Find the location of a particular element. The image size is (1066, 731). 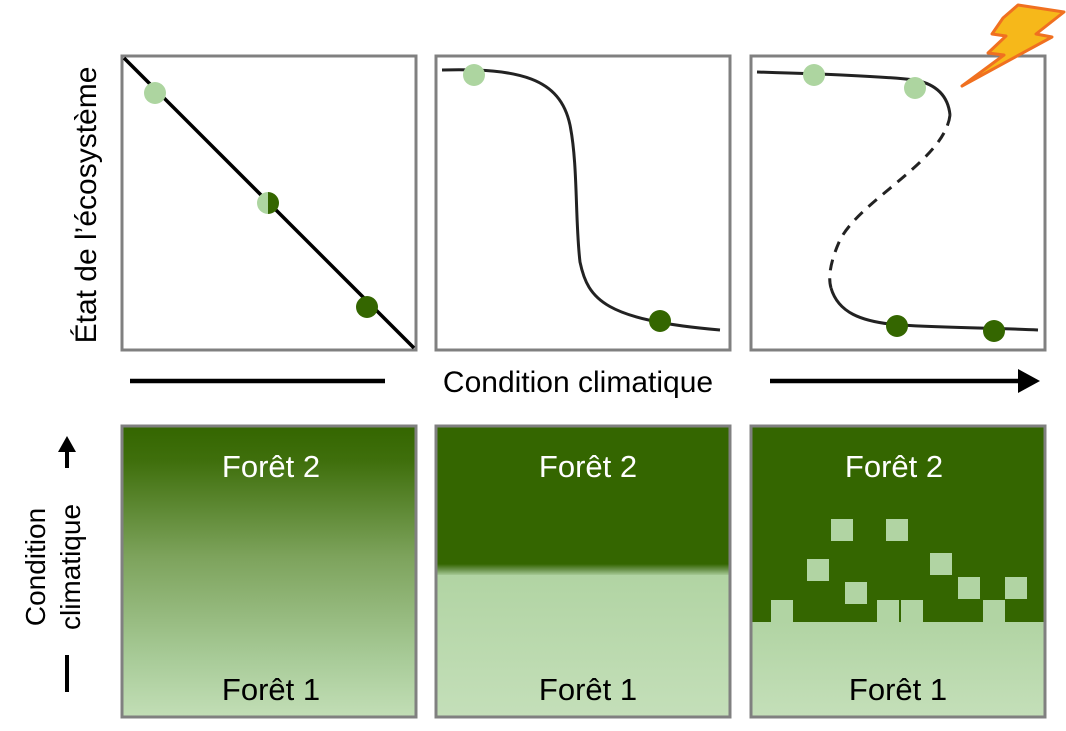

top-panel-bistable is located at coordinates (898, 203).